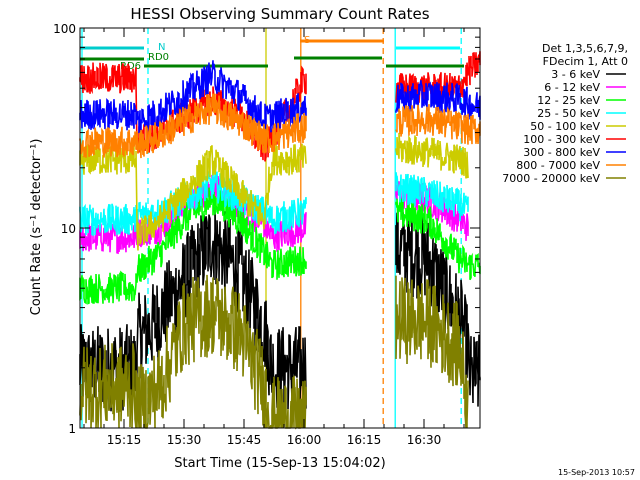 Image resolution: width=640 pixels, height=480 pixels. Describe the element at coordinates (124, 440) in the screenshot. I see `x-tick-label: 15:15` at that location.